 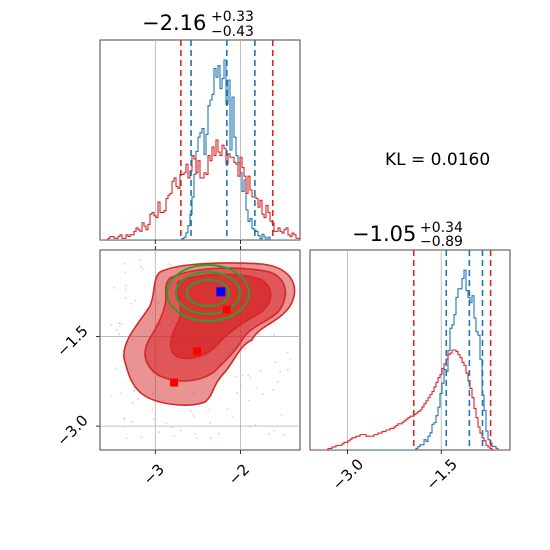 What do you see at coordinates (174, 23) in the screenshot?
I see `panel-top-left-title: −2.16` at bounding box center [174, 23].